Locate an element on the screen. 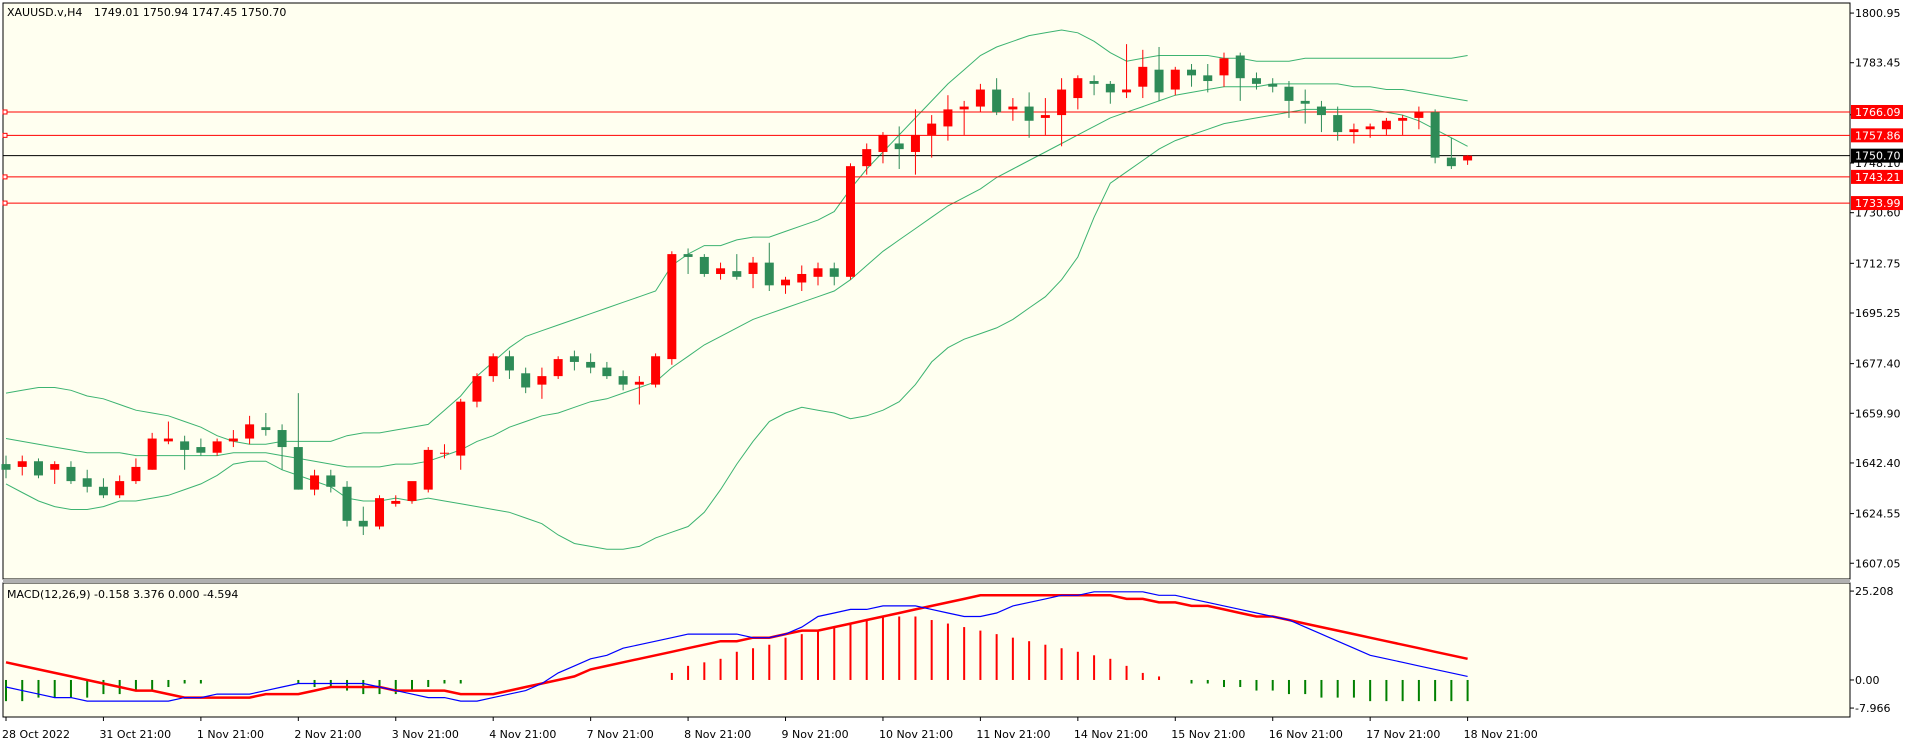 The height and width of the screenshot is (747, 1916). current-price-box is located at coordinates (1877, 155).